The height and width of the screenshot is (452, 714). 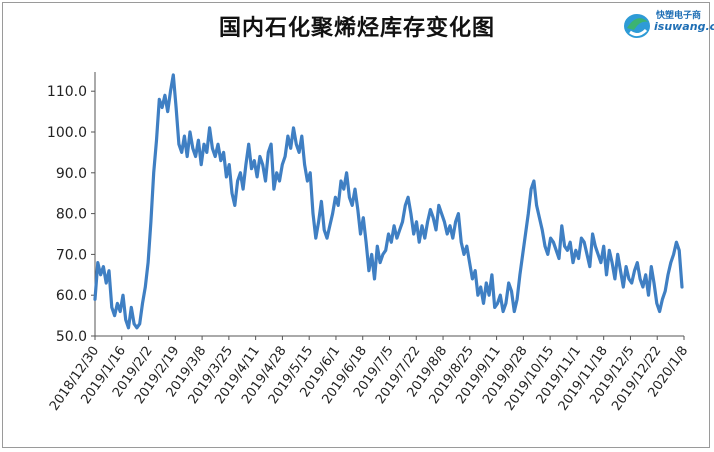 What do you see at coordinates (71, 255) in the screenshot?
I see `y-tick-label: 70.0` at bounding box center [71, 255].